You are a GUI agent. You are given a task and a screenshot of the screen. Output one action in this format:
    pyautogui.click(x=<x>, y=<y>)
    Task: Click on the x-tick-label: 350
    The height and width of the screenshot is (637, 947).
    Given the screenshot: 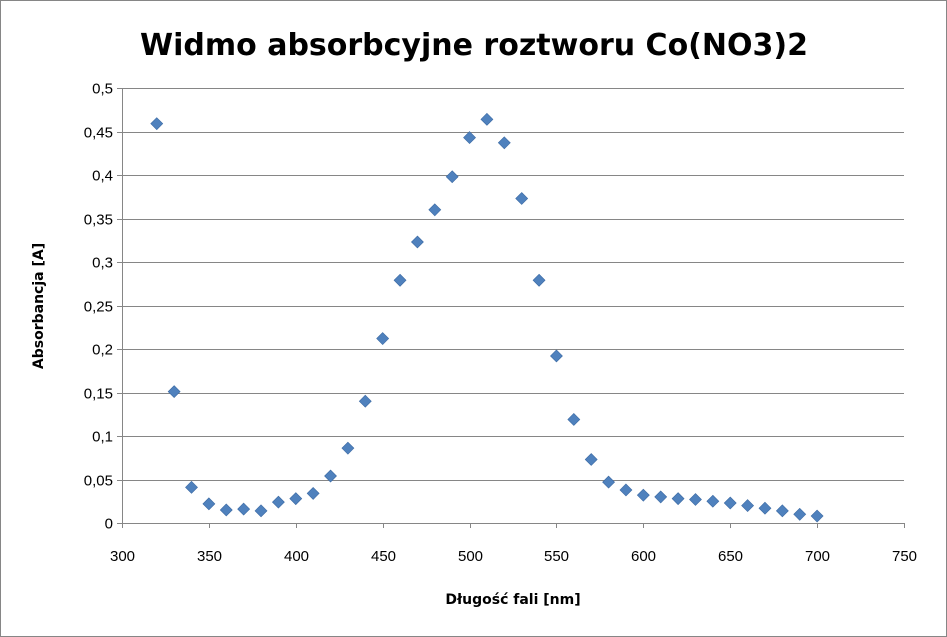 What is the action you would take?
    pyautogui.click(x=209, y=556)
    